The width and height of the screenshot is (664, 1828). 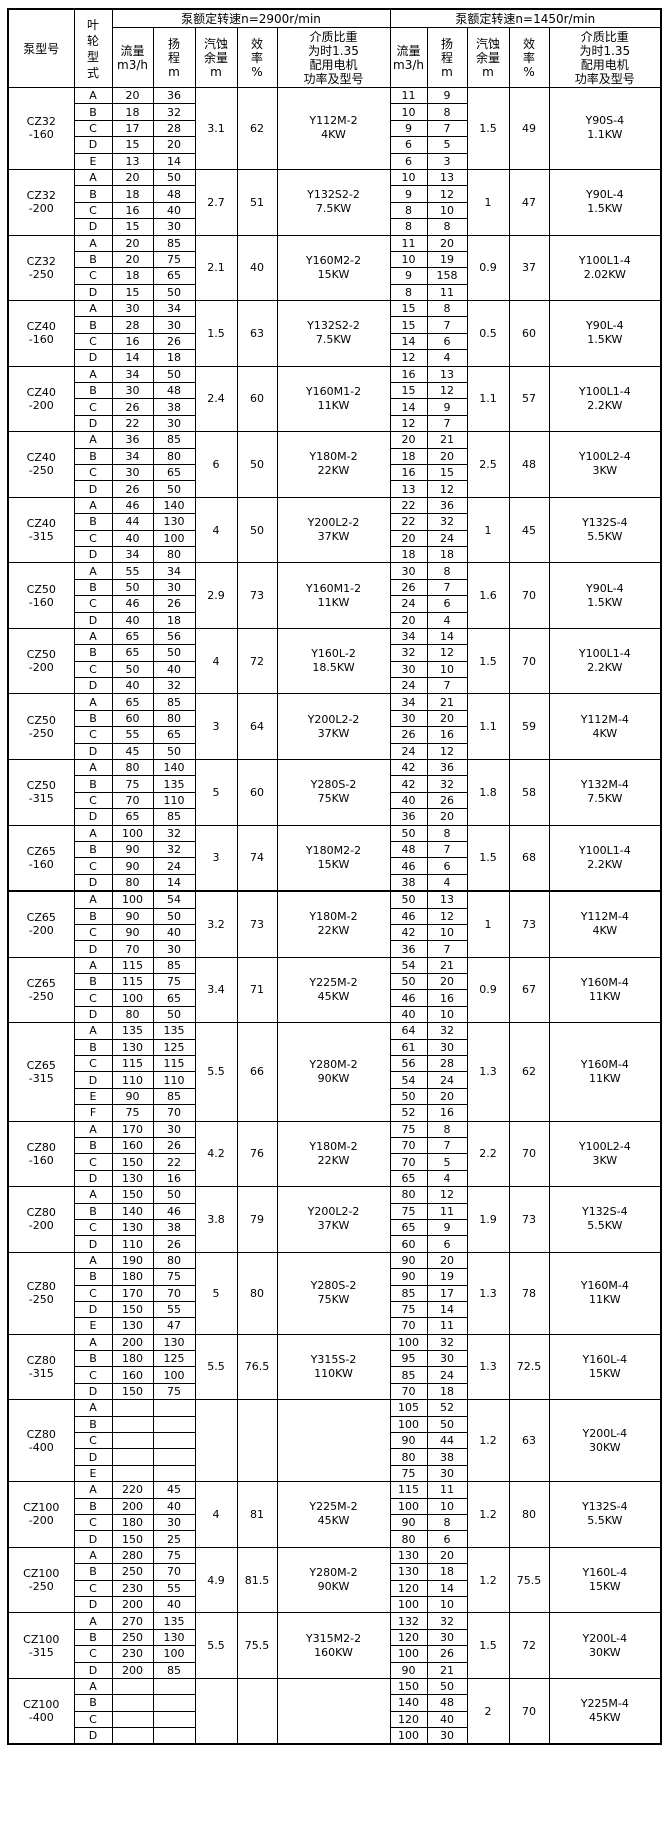 I want to click on flow-1450-cell: 42, so click(x=408, y=932).